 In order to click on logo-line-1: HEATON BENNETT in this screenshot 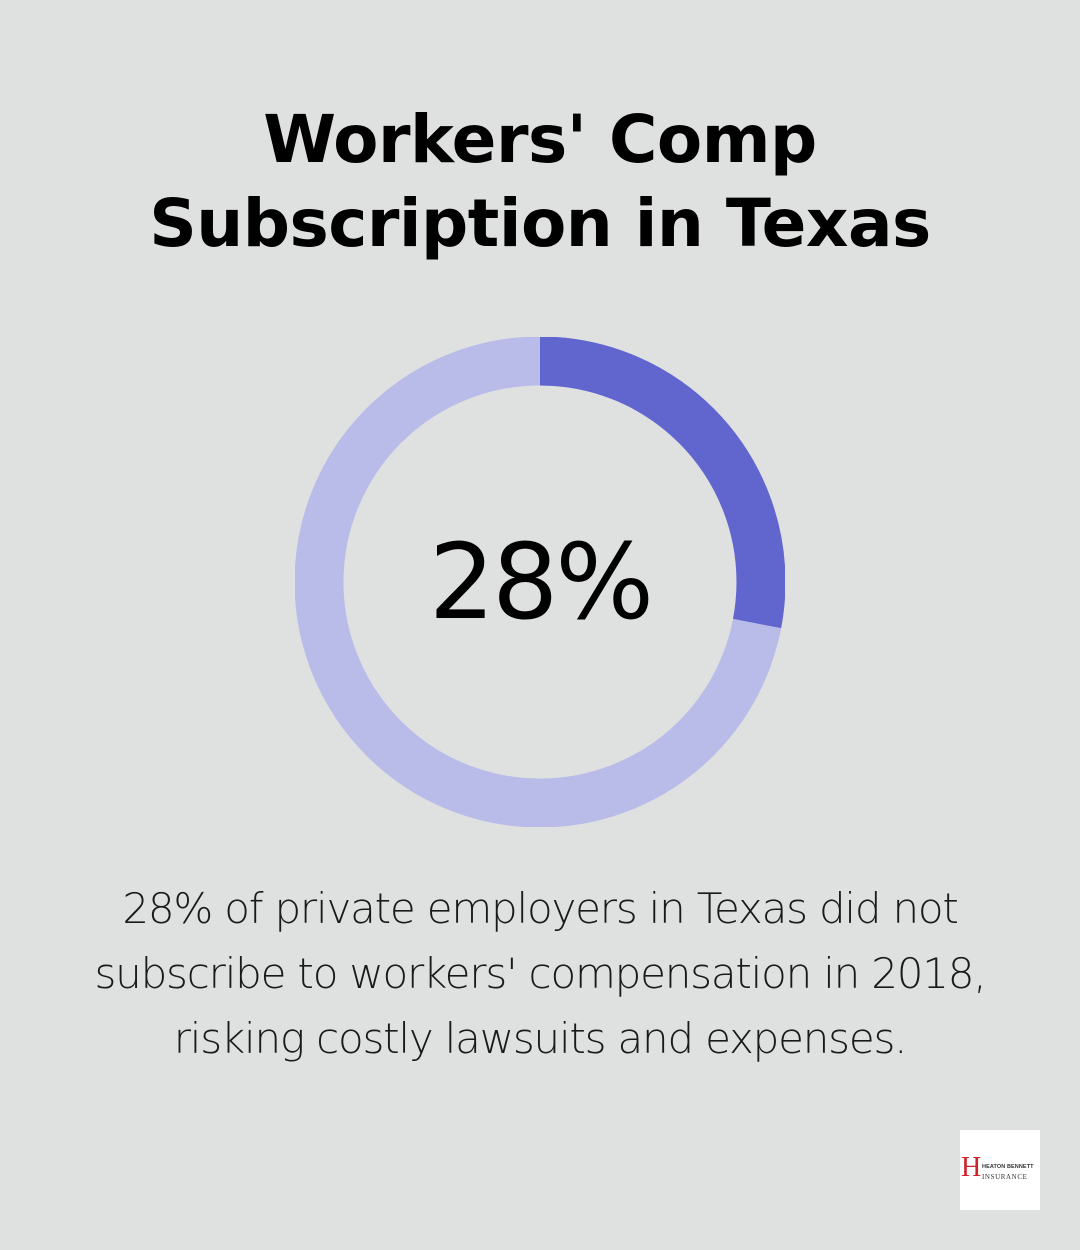, I will do `click(1008, 1167)`.